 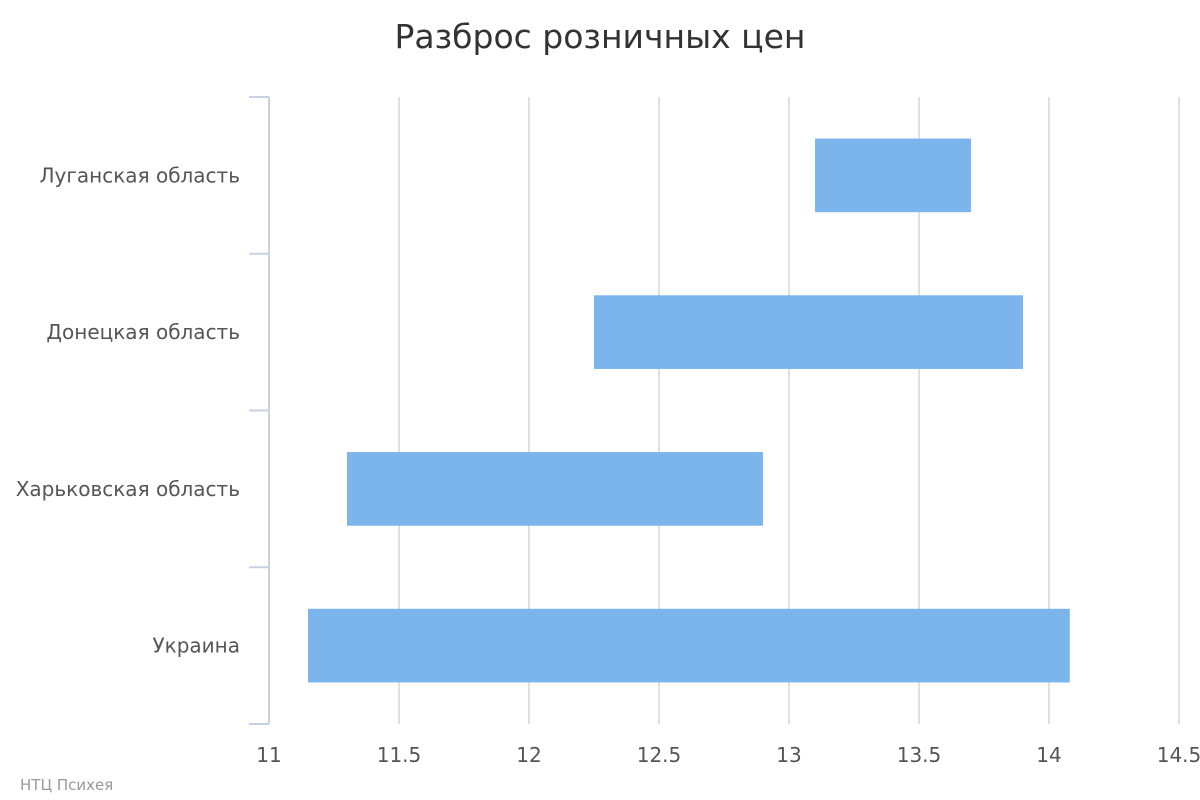 What do you see at coordinates (1048, 755) in the screenshot?
I see `x-tick-label: 14` at bounding box center [1048, 755].